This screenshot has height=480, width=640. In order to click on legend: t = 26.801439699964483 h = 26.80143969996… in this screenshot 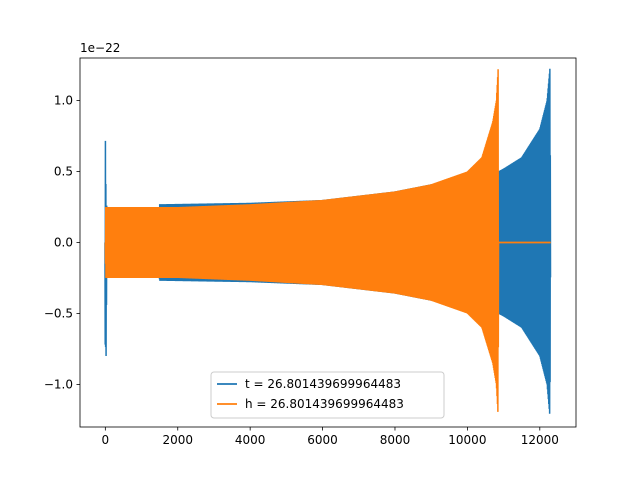, I will do `click(327, 395)`.